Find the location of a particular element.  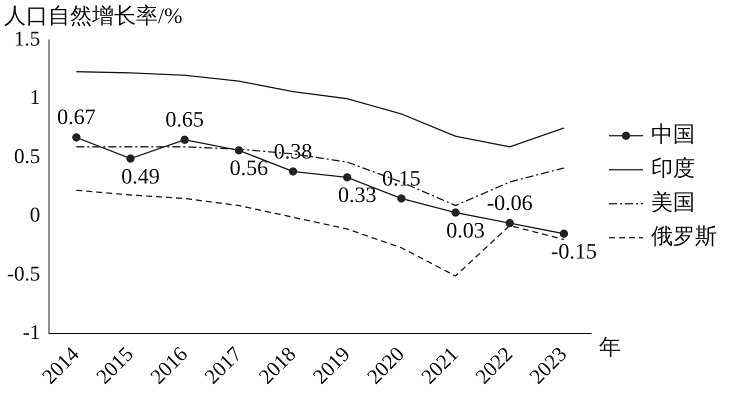

legend-label: 俄罗斯 is located at coordinates (684, 236).